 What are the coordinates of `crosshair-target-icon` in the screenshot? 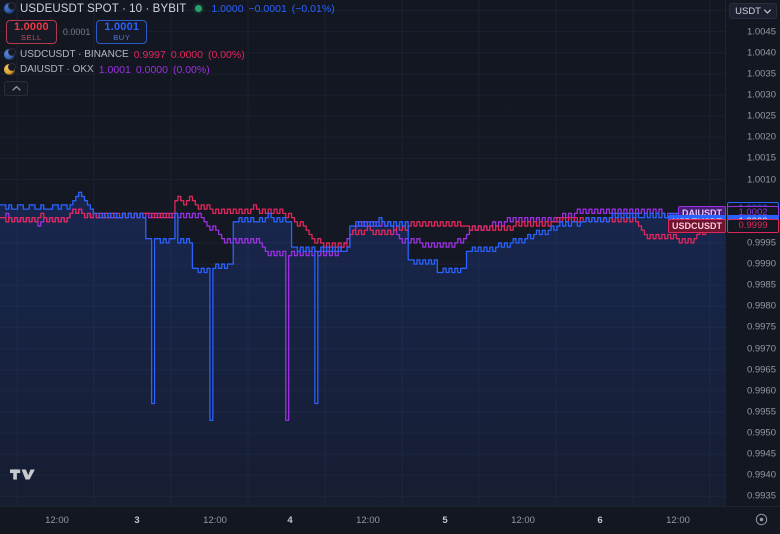 It's located at (761, 519).